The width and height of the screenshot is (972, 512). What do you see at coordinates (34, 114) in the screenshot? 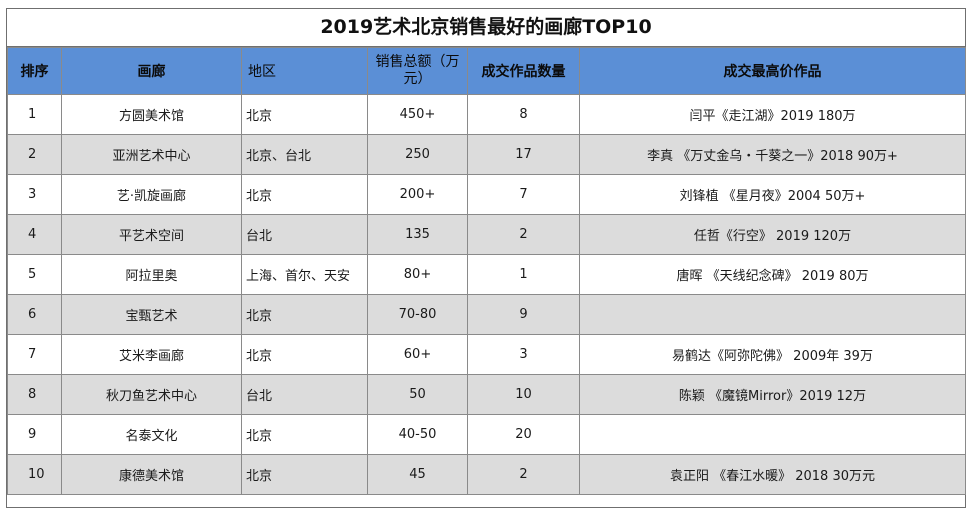
I see `cell-rank: 1` at bounding box center [34, 114].